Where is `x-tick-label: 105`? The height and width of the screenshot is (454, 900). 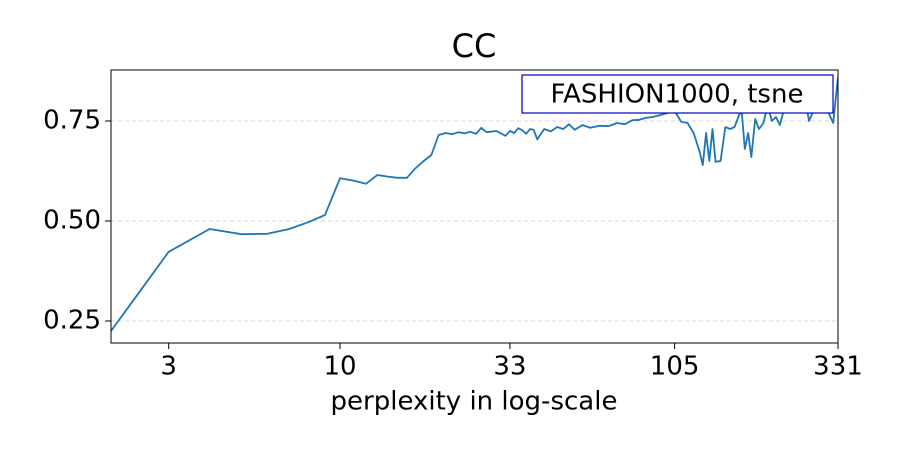 x-tick-label: 105 is located at coordinates (675, 367).